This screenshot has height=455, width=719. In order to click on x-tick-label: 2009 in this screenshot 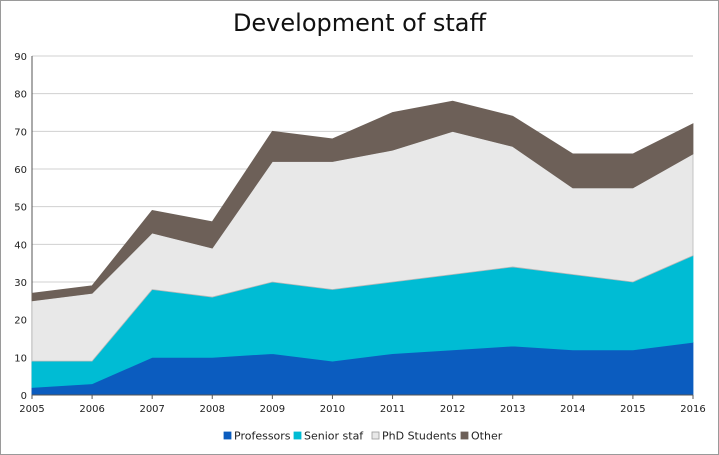, I will do `click(272, 409)`.